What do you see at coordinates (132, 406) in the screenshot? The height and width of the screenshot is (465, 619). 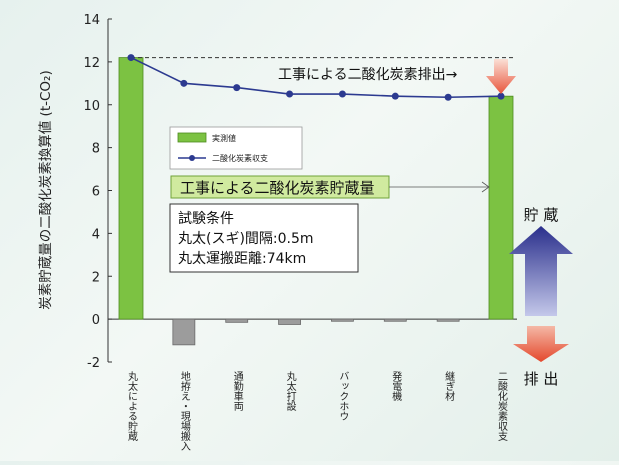 I see `x-tick-label: 丸太による貯蔵` at bounding box center [132, 406].